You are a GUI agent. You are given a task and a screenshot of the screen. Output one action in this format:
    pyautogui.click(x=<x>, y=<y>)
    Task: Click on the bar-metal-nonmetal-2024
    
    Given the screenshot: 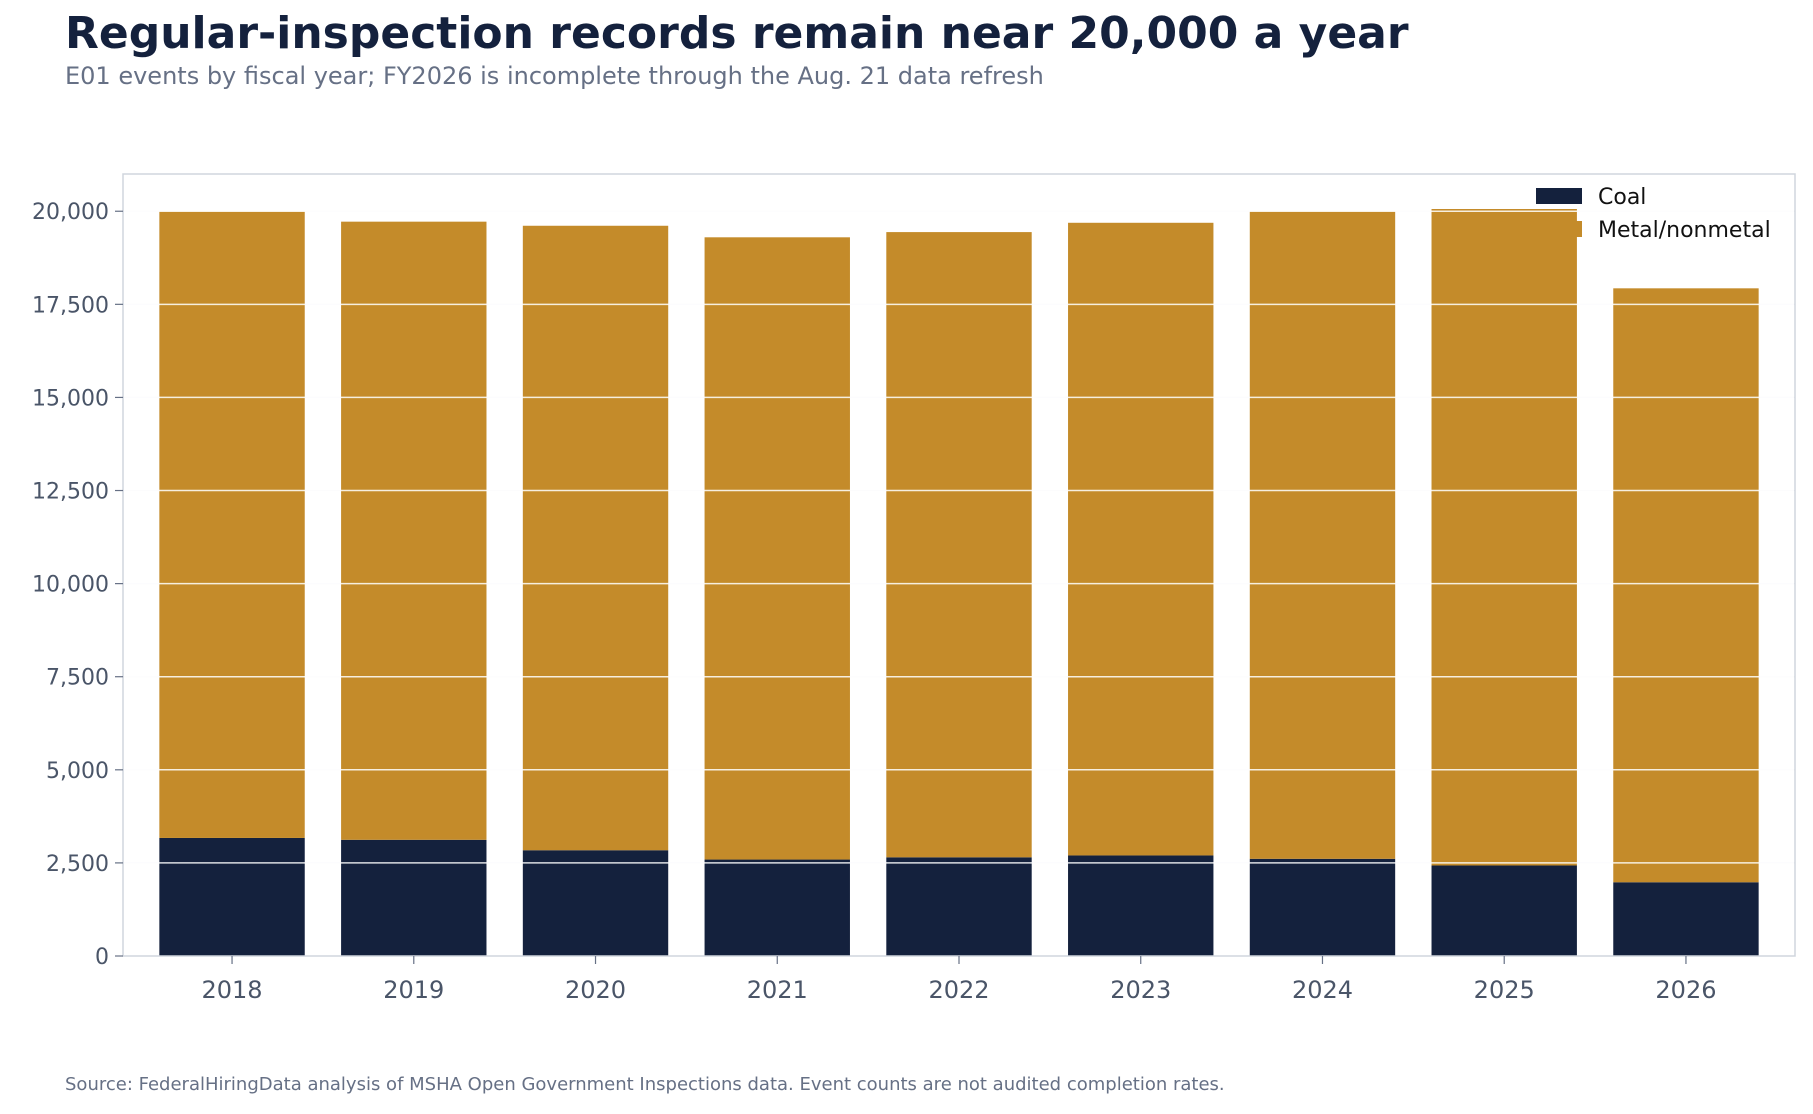 What is the action you would take?
    pyautogui.click(x=1322, y=535)
    